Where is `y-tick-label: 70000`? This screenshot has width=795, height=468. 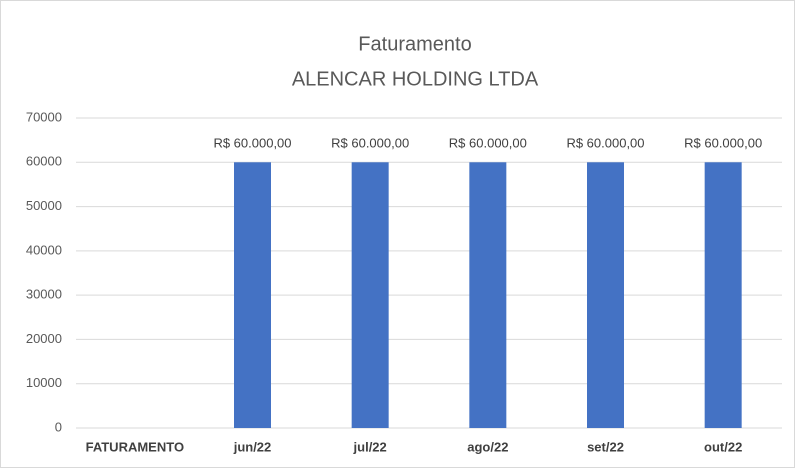
y-tick-label: 70000 is located at coordinates (44, 116).